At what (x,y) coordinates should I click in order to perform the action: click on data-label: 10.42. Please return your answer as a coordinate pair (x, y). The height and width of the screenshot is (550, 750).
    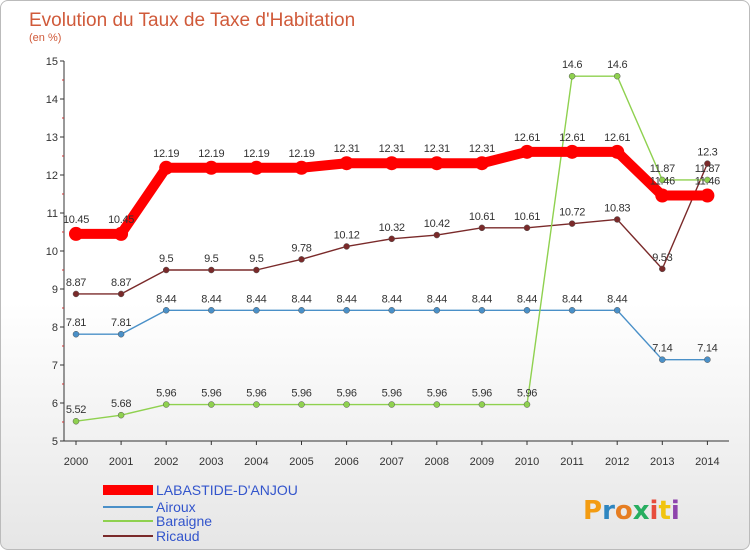
    Looking at the image, I should click on (437, 224).